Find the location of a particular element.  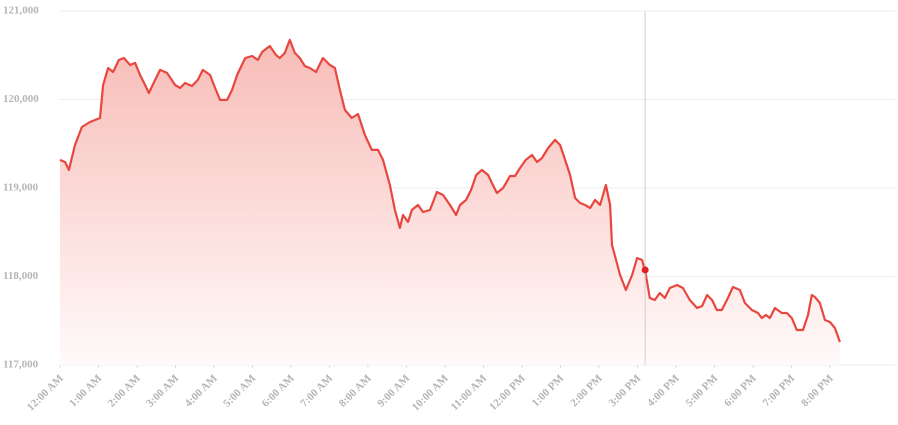

x-tick-label: 7:00 PM is located at coordinates (779, 390).